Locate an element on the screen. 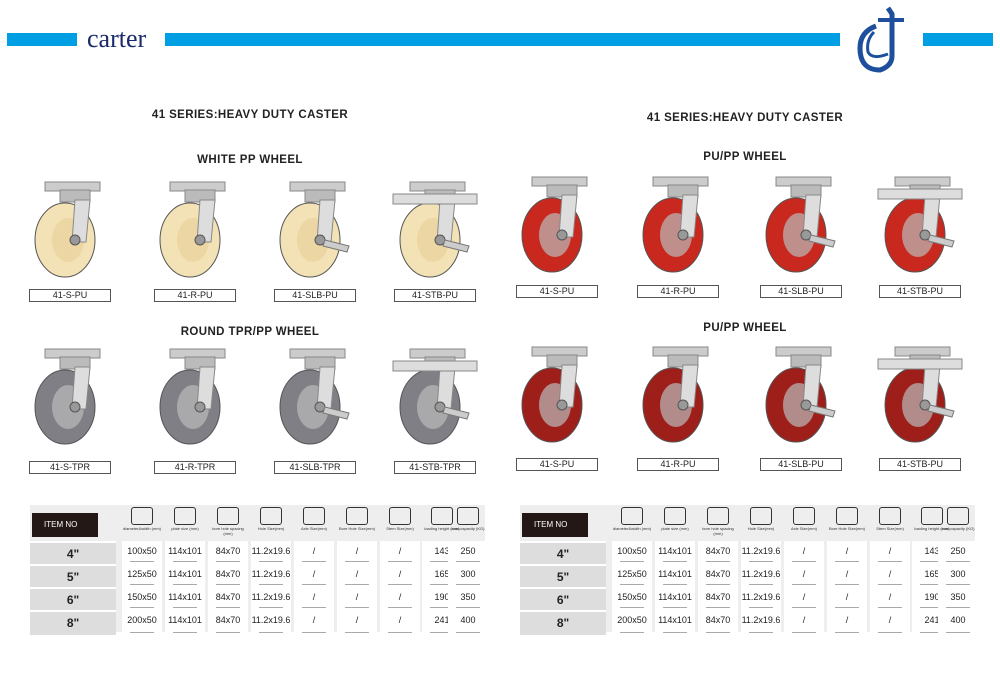 The width and height of the screenshot is (1000, 686). caster-image-41-SLB-PU is located at coordinates (800, 394).